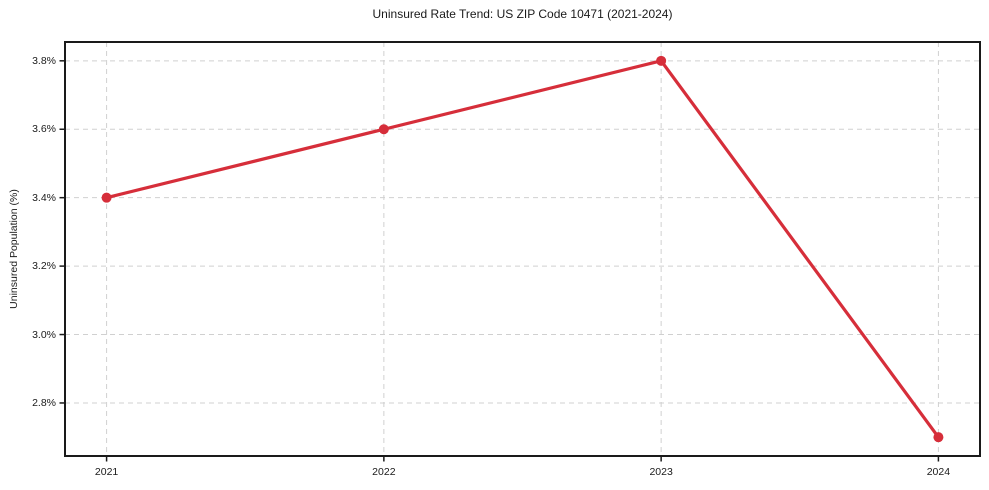 The width and height of the screenshot is (989, 490). Describe the element at coordinates (44, 334) in the screenshot. I see `y-tick-label: 3.0%` at that location.